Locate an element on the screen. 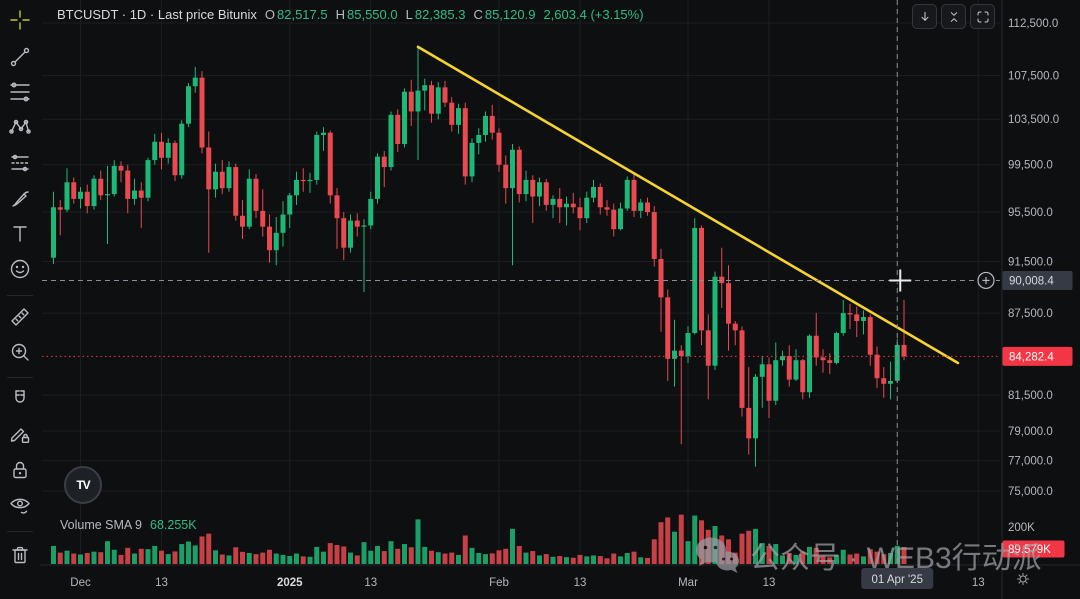 The width and height of the screenshot is (1080, 599). current-volume-label-box is located at coordinates (1033, 549).